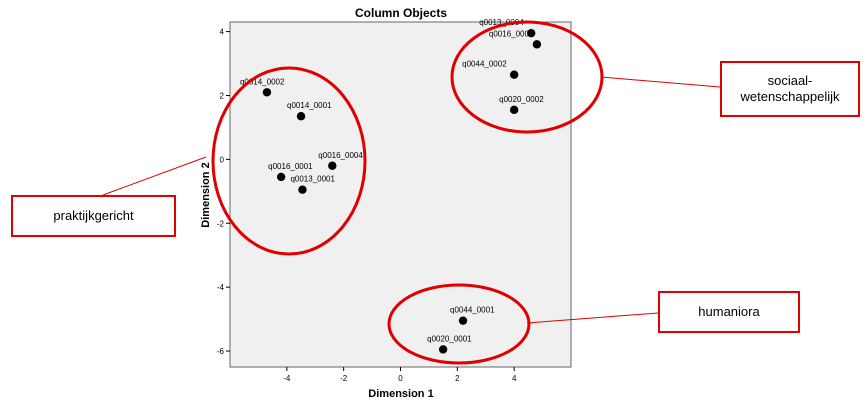  What do you see at coordinates (206, 194) in the screenshot?
I see `y-axis-label: Dimension 2` at bounding box center [206, 194].